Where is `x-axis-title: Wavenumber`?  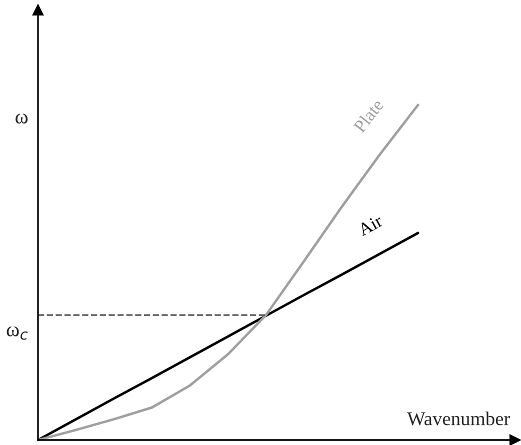
x-axis-title: Wavenumber is located at coordinates (458, 419).